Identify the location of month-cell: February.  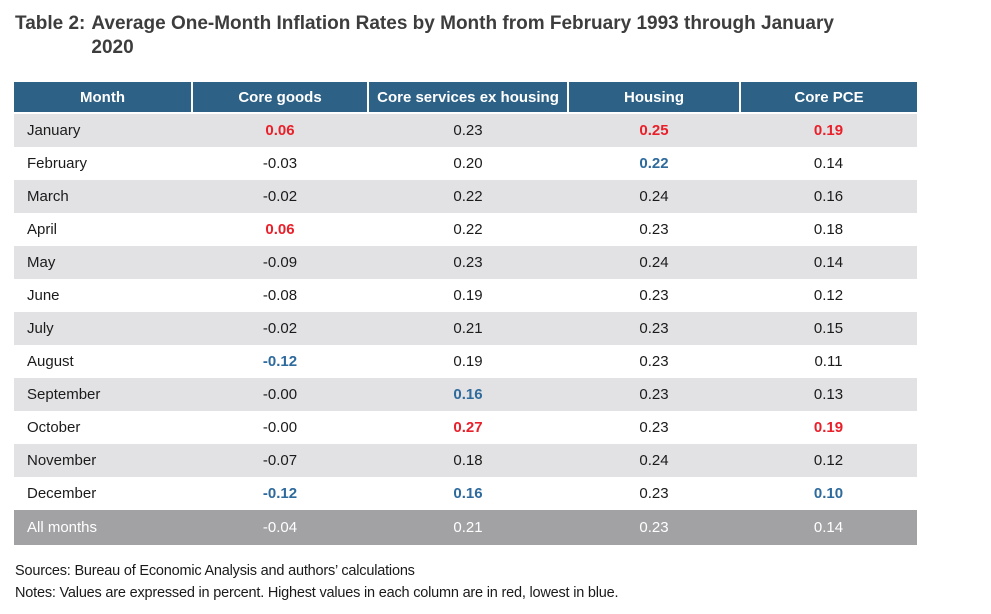
(103, 163).